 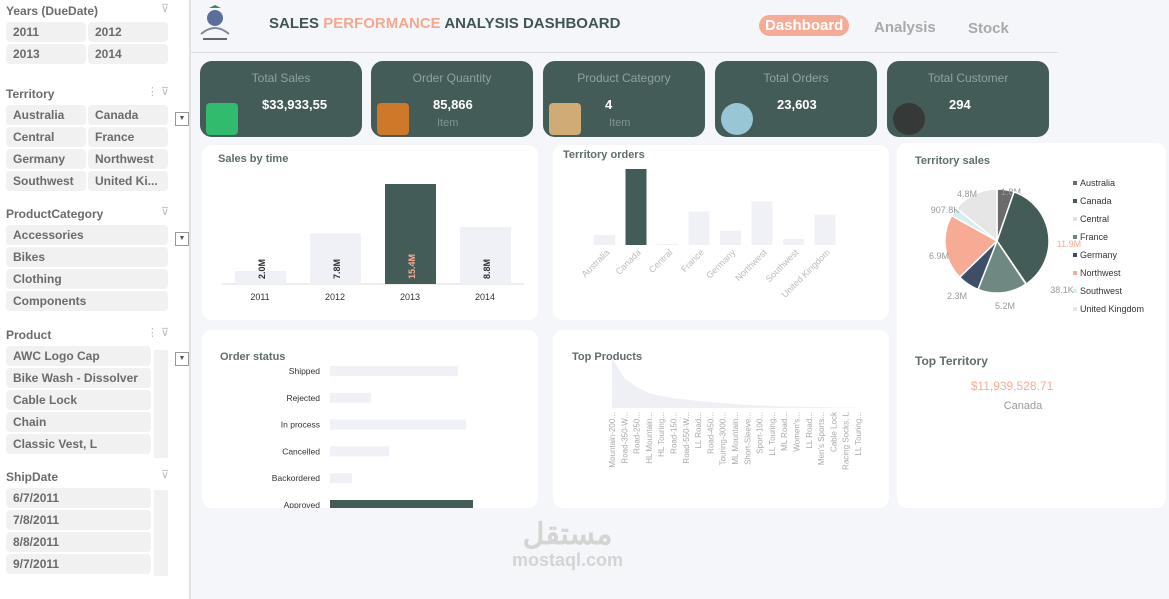 I want to click on slicer-item: Components, so click(x=87, y=301).